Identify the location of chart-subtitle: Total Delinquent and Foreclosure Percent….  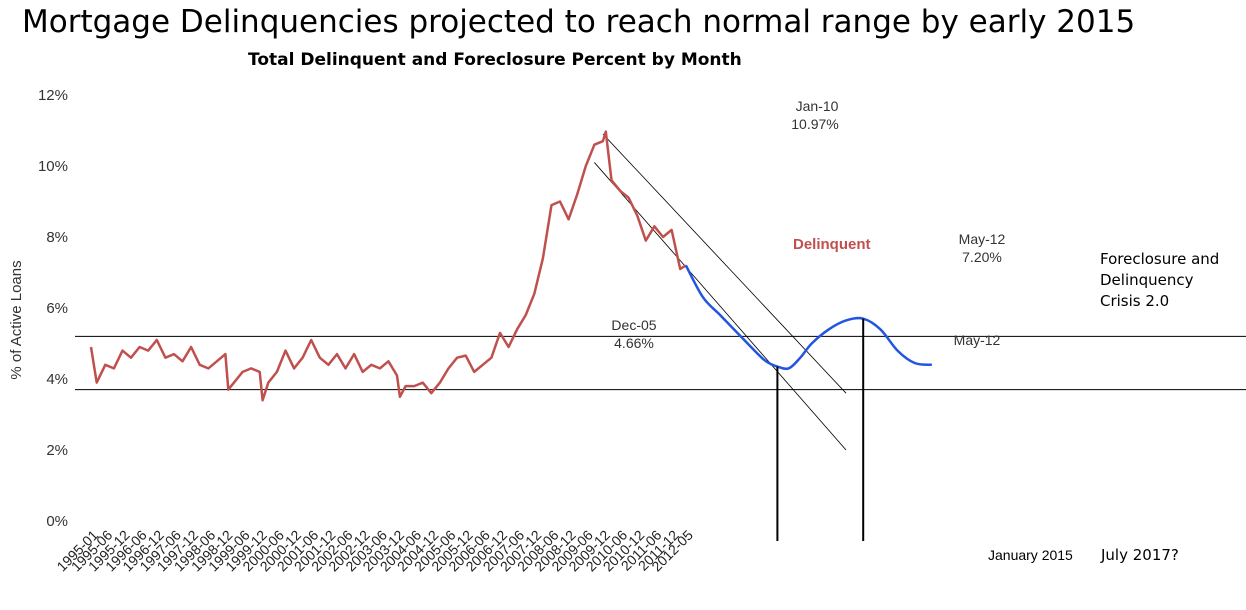
(495, 60).